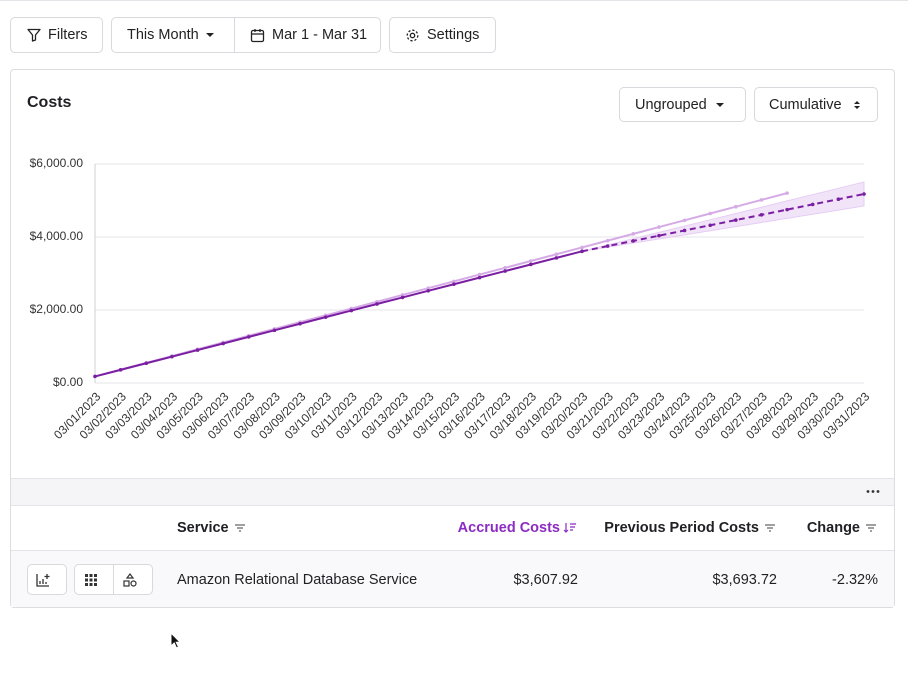 The image size is (908, 696). I want to click on grouping-dropdown: Ungrouped, so click(682, 104).